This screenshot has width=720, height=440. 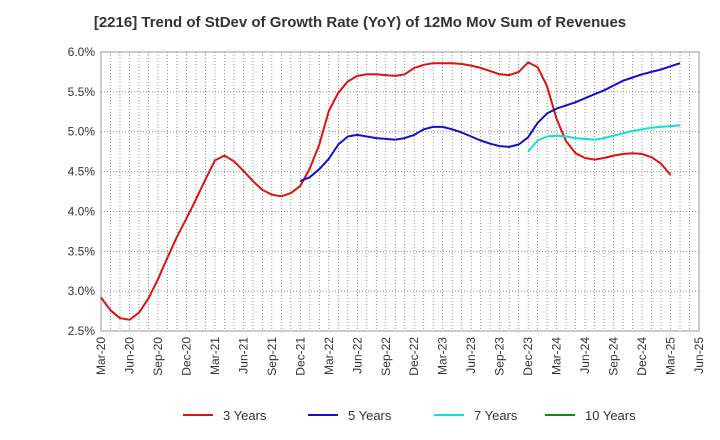 What do you see at coordinates (82, 172) in the screenshot?
I see `y-tick-label: 4.5%` at bounding box center [82, 172].